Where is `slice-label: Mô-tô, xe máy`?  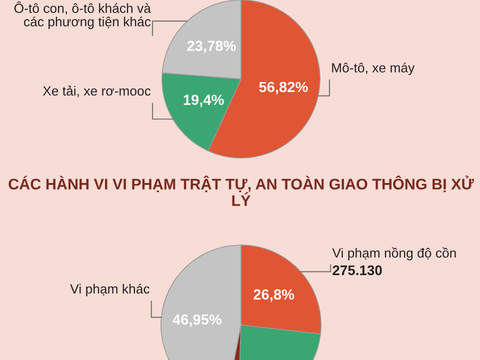
slice-label: Mô-tô, xe máy is located at coordinates (373, 69).